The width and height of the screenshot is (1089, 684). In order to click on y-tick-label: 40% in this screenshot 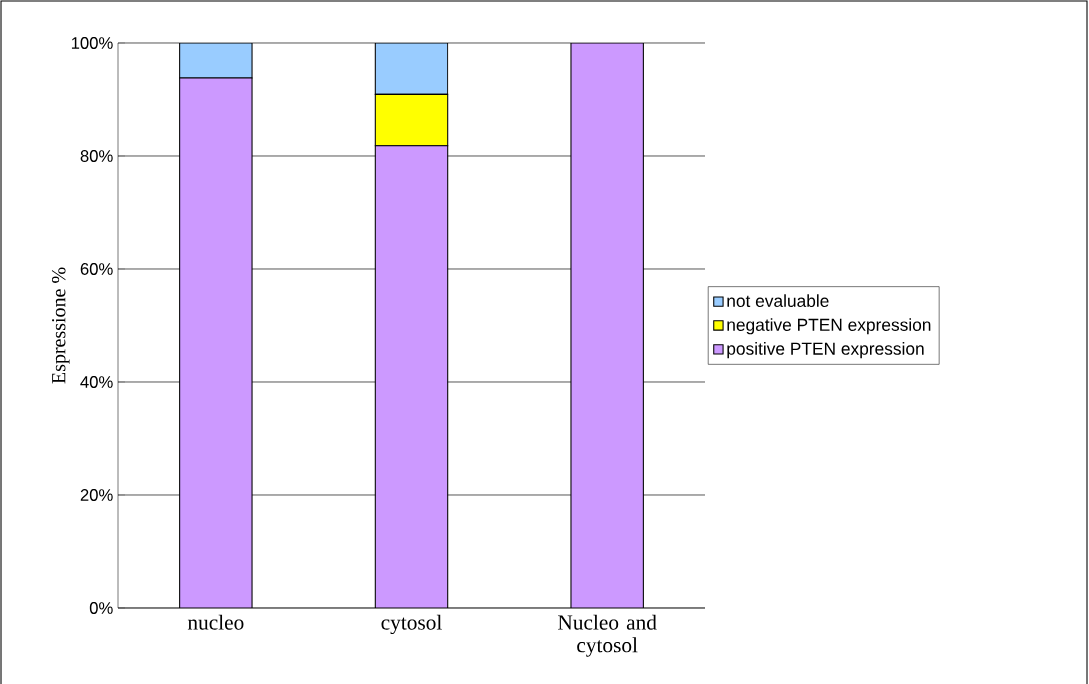, I will do `click(96, 382)`.